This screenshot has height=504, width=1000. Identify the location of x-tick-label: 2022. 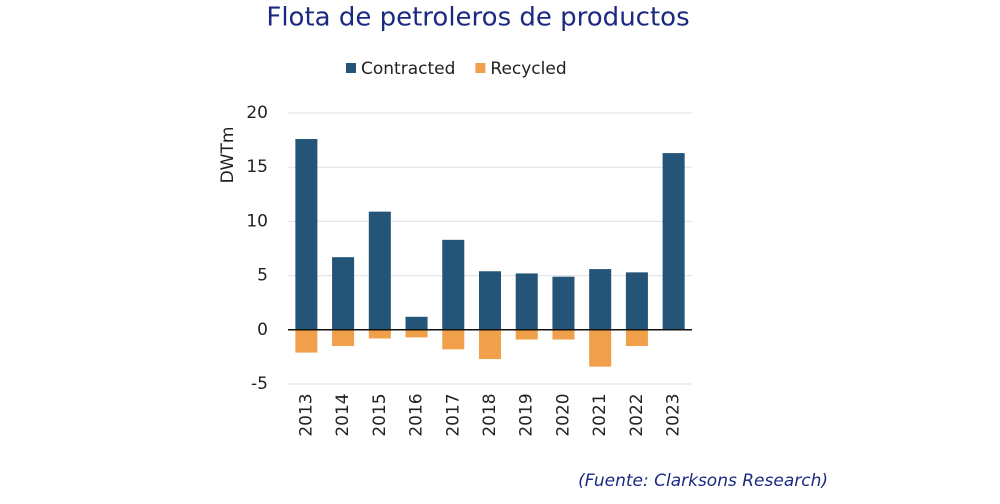
(637, 414).